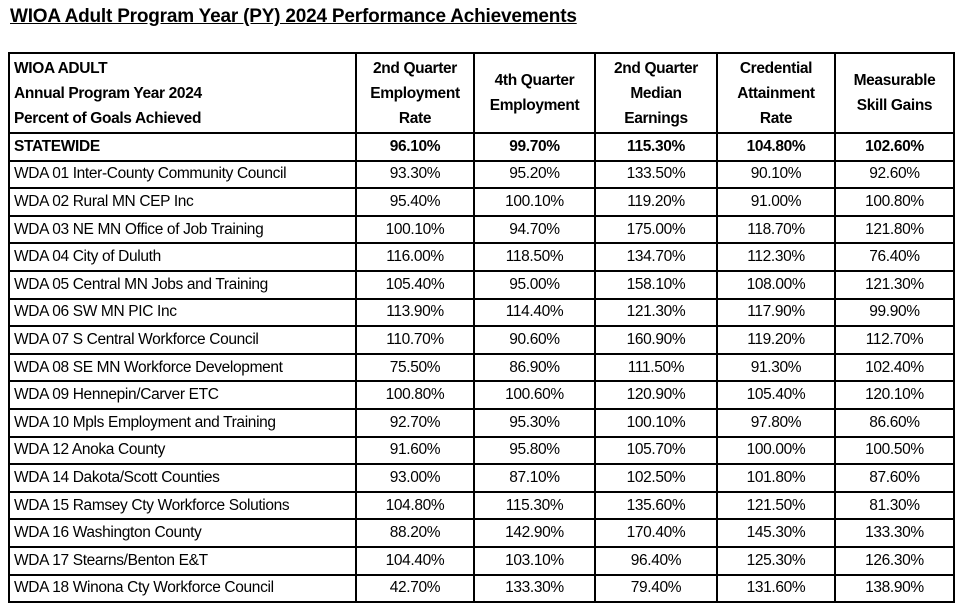 This screenshot has width=960, height=603. What do you see at coordinates (534, 93) in the screenshot?
I see `header-q4-employment: 4th Quarter Employment` at bounding box center [534, 93].